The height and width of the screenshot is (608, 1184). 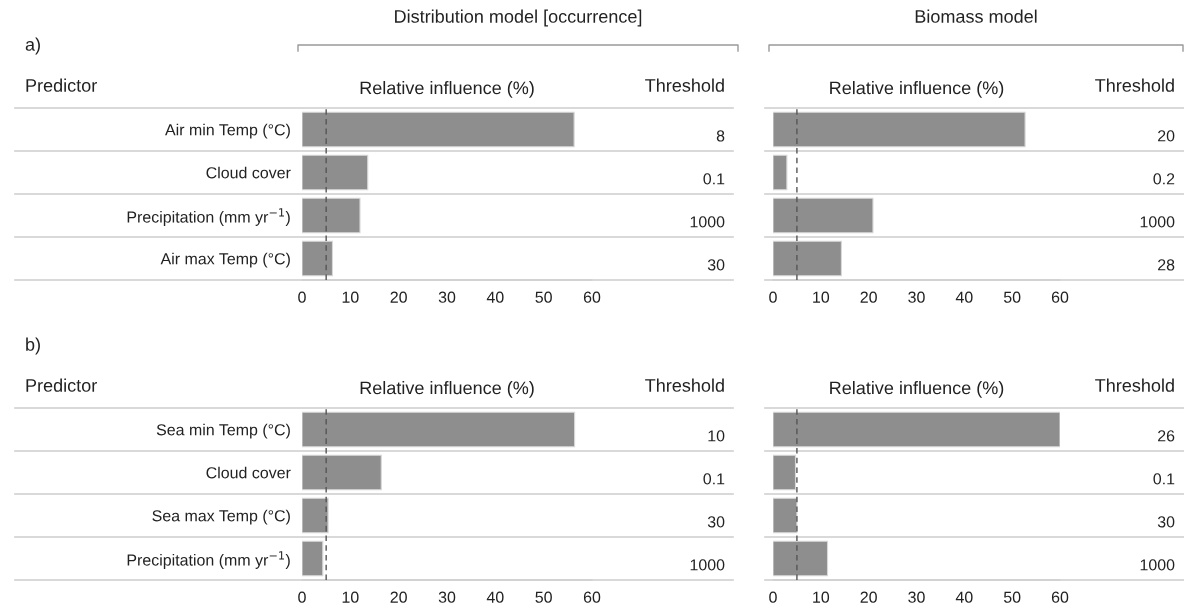 I want to click on text: 26, so click(x=1166, y=436).